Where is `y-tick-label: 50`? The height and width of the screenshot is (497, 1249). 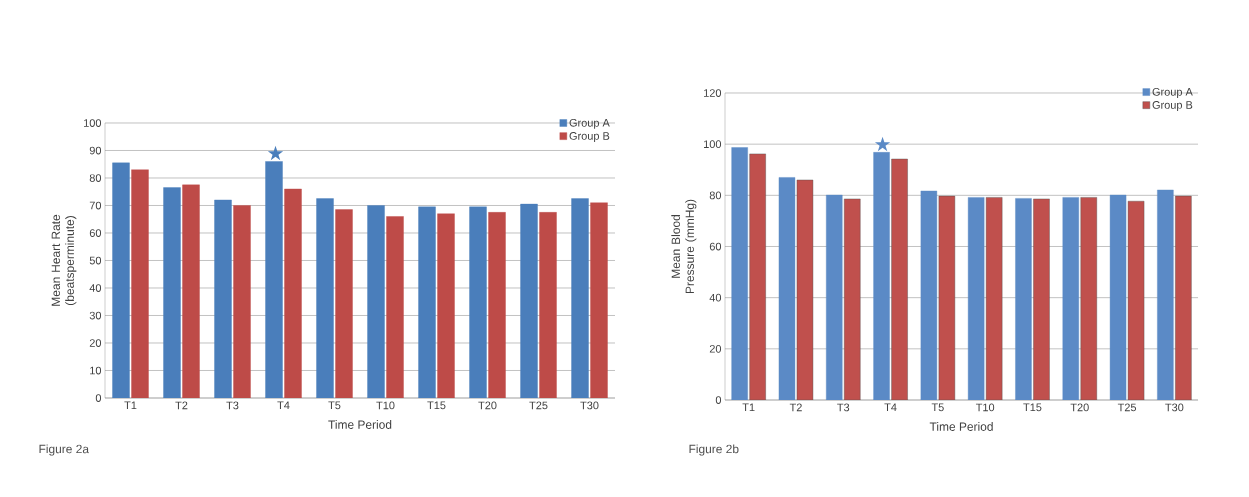
y-tick-label: 50 is located at coordinates (95, 260).